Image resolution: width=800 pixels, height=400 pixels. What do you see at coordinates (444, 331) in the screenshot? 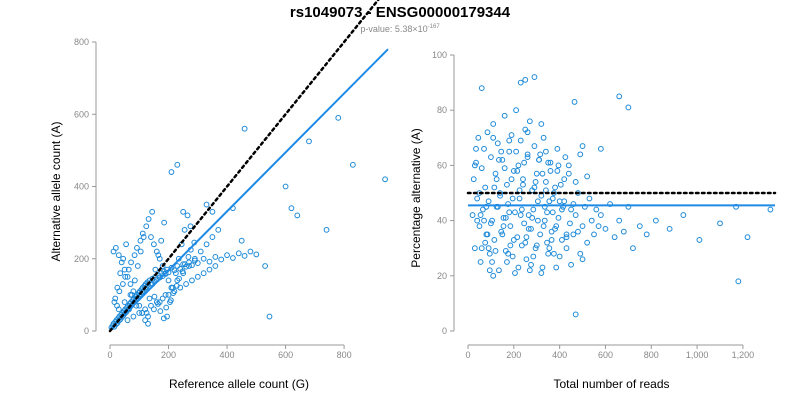
I see `y-tick-label: 0` at bounding box center [444, 331].